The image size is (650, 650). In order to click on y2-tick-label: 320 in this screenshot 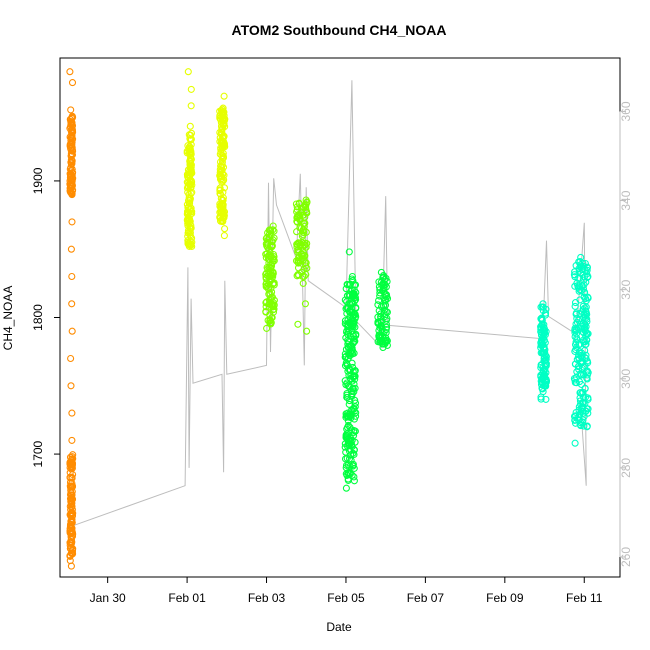, I will do `click(626, 289)`.